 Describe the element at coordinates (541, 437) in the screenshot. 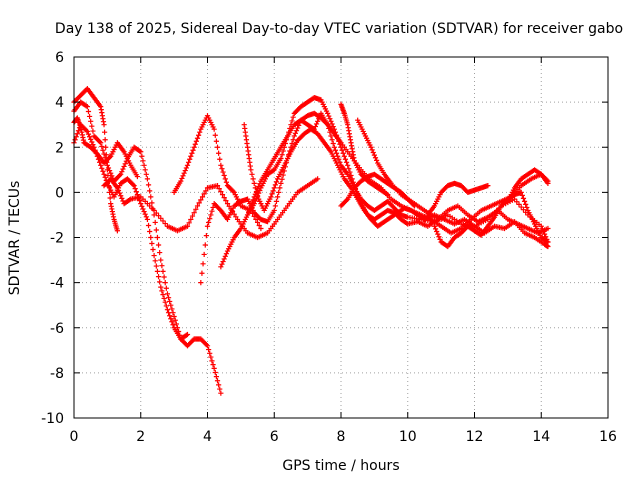

I see `x-tick-label: 14` at that location.